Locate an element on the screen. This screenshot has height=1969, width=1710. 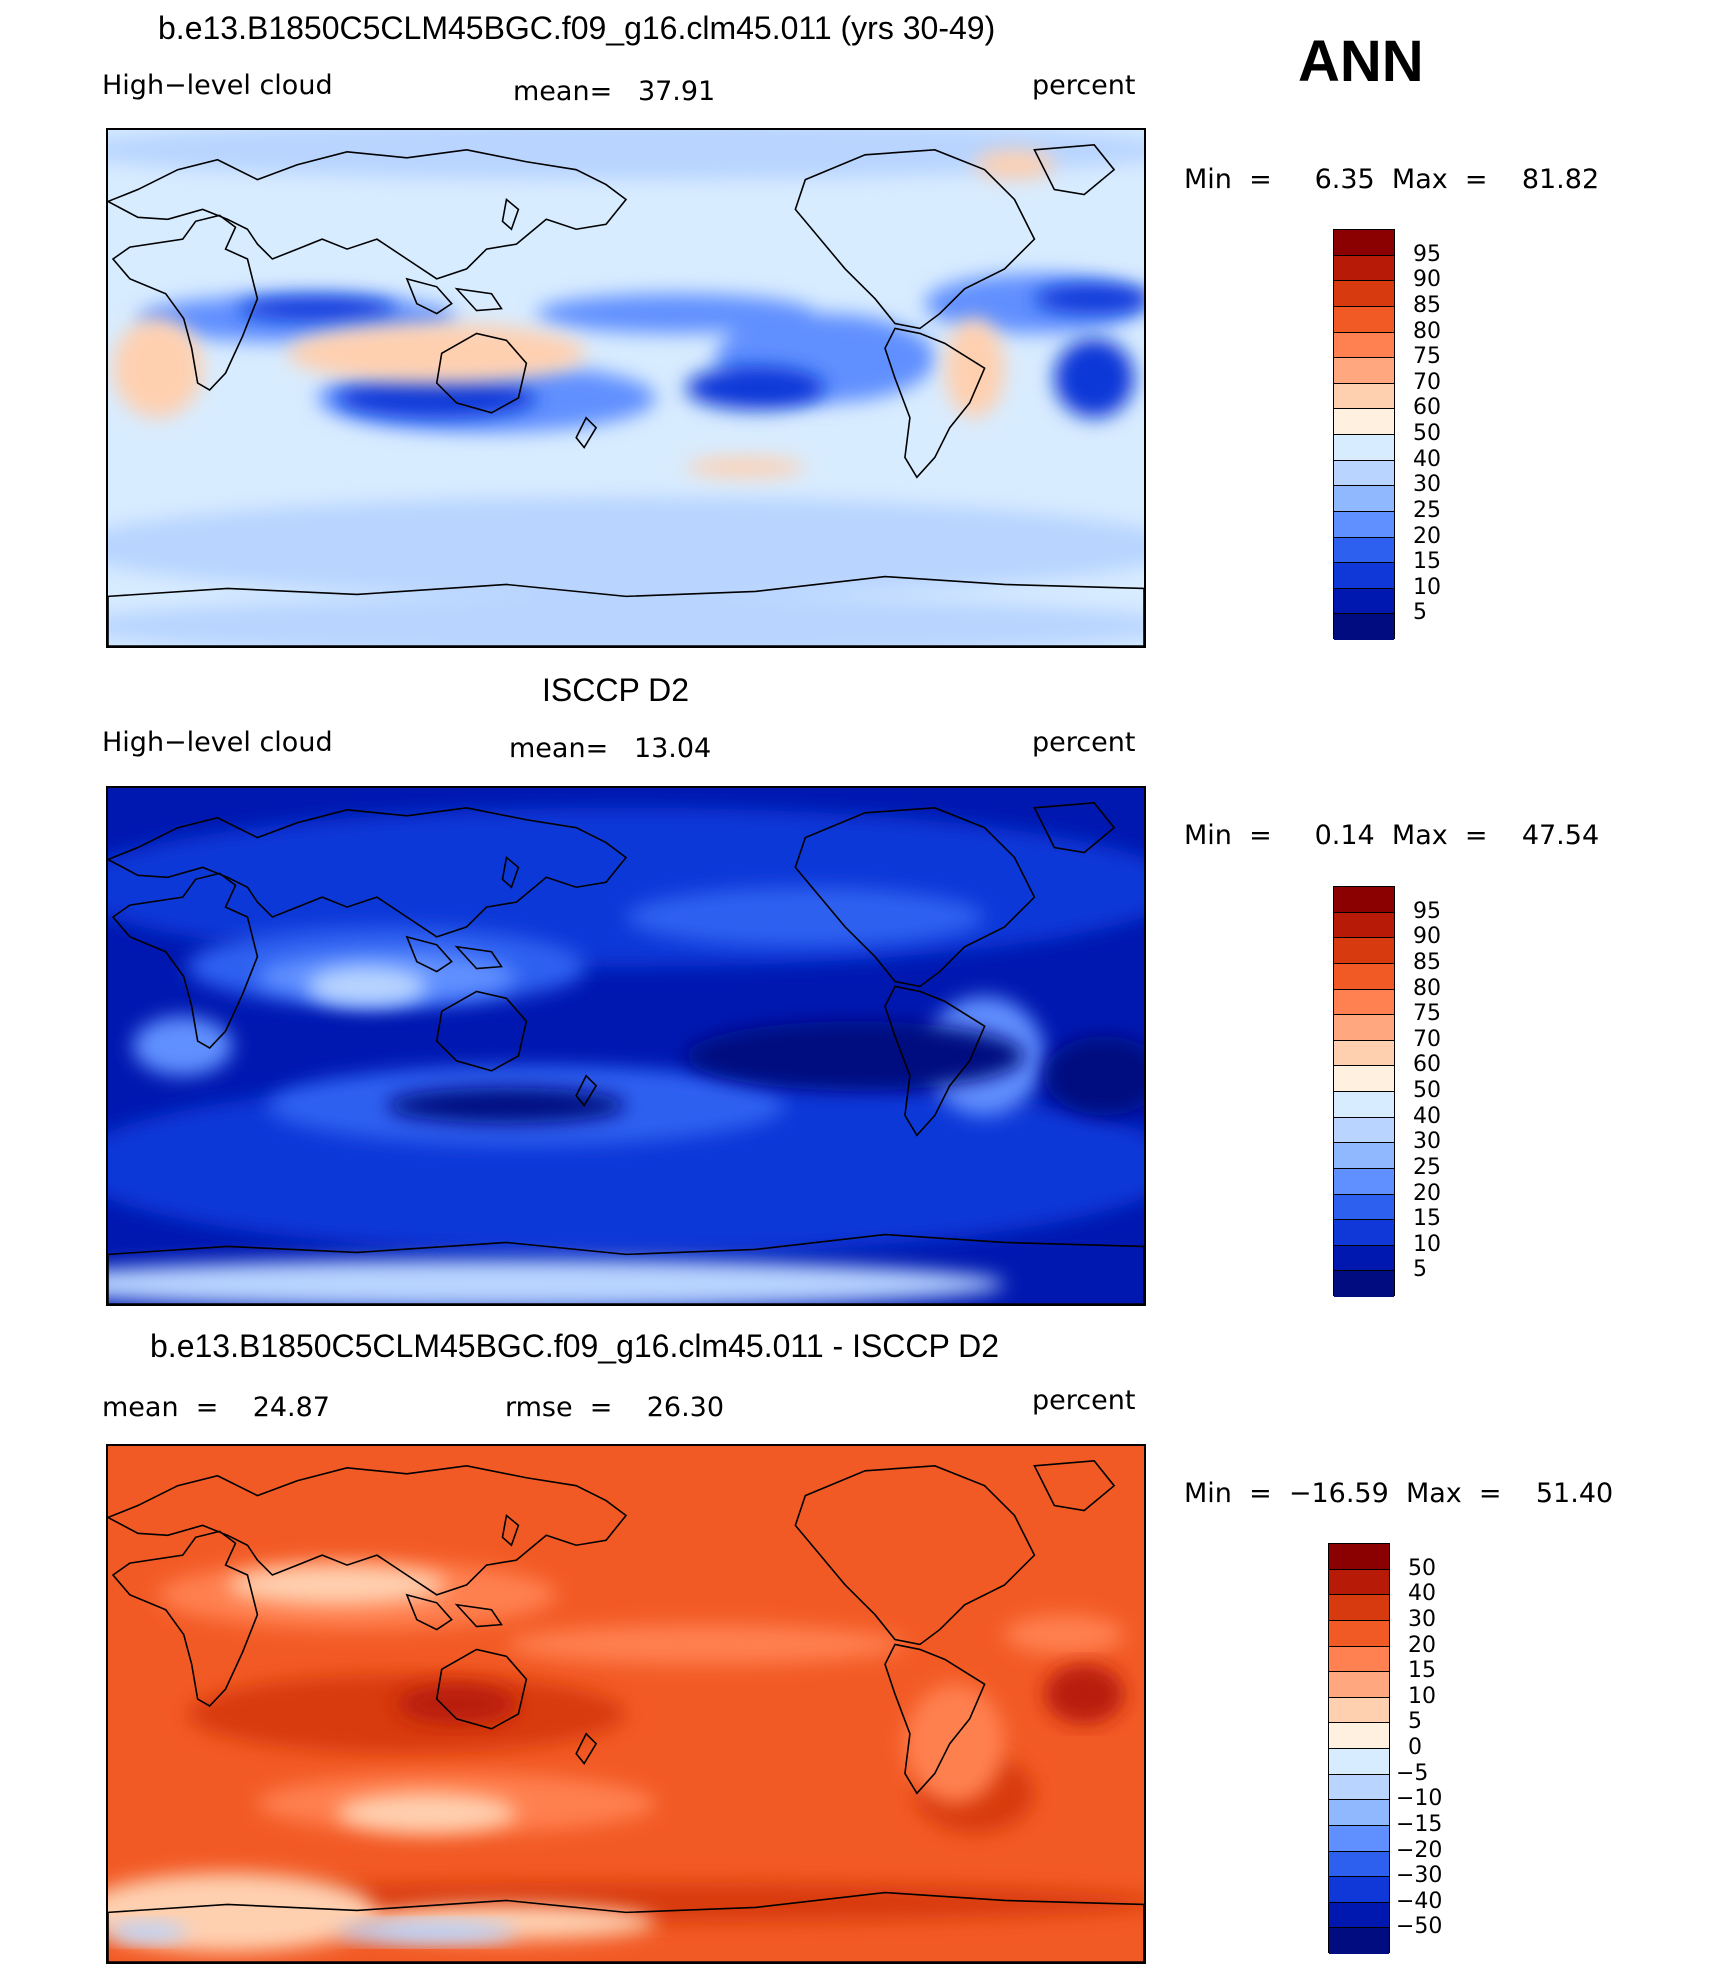
colorbar-tick-label: 95 is located at coordinates (1427, 911).